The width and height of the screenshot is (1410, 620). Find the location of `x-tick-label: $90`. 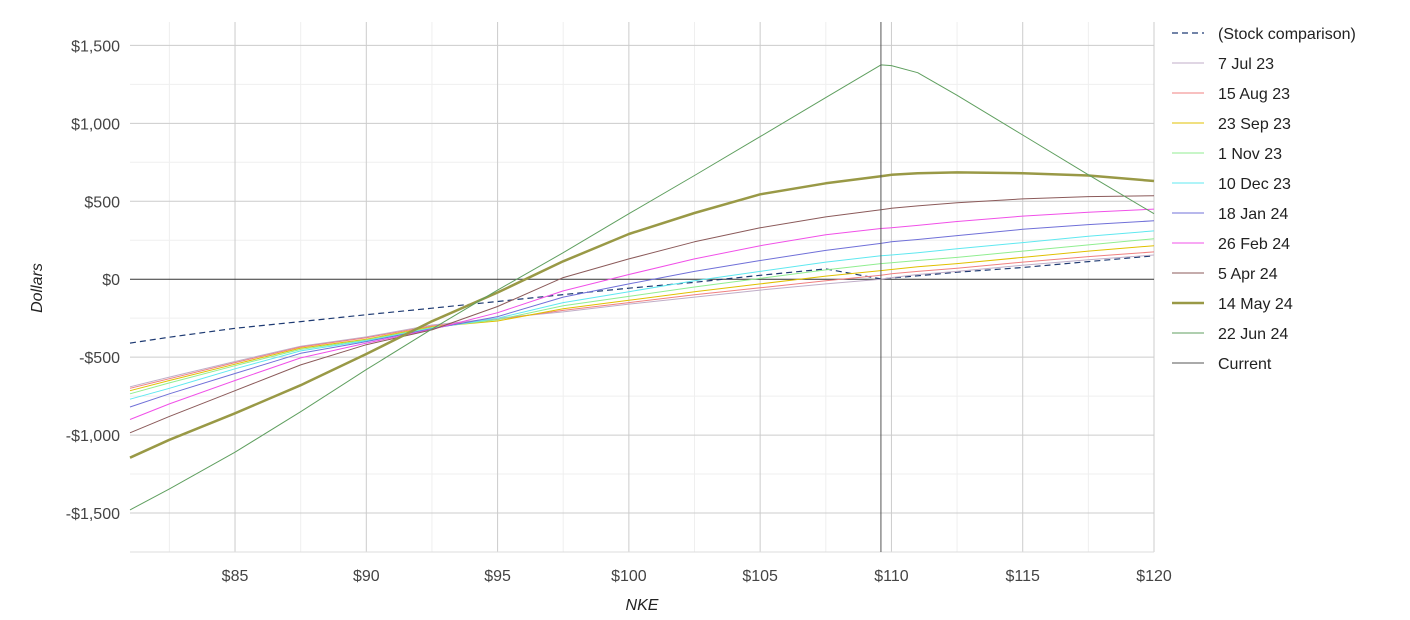

x-tick-label: $90 is located at coordinates (366, 576).